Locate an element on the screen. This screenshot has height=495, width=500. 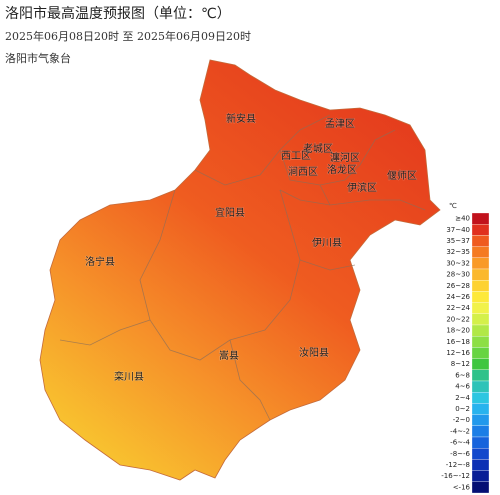
period: 2025年06月08日20时 至 2025年06月09日20时 is located at coordinates (128, 36).